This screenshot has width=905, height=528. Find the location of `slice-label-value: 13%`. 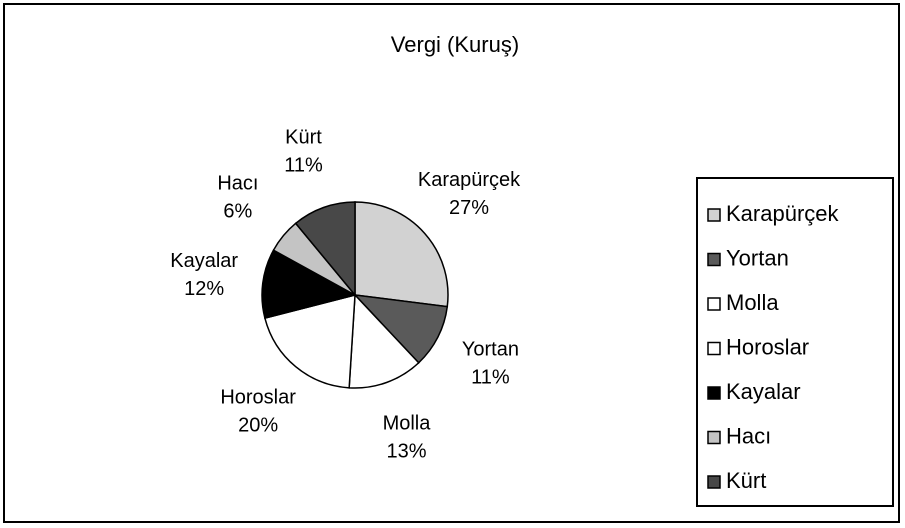

slice-label-value: 13% is located at coordinates (406, 451).